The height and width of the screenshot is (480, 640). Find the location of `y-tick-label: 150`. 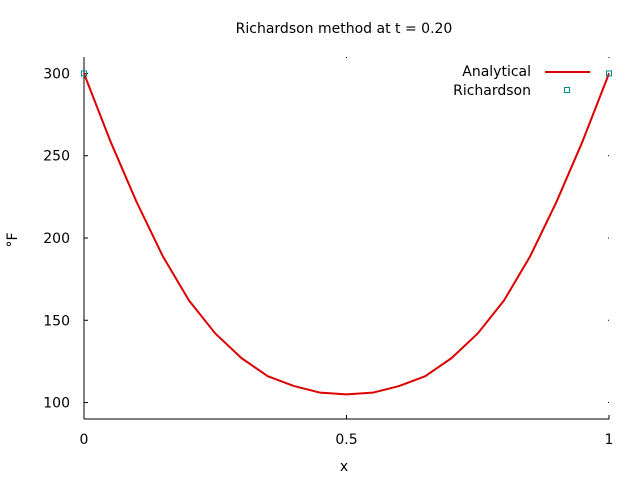

y-tick-label: 150 is located at coordinates (56, 321).